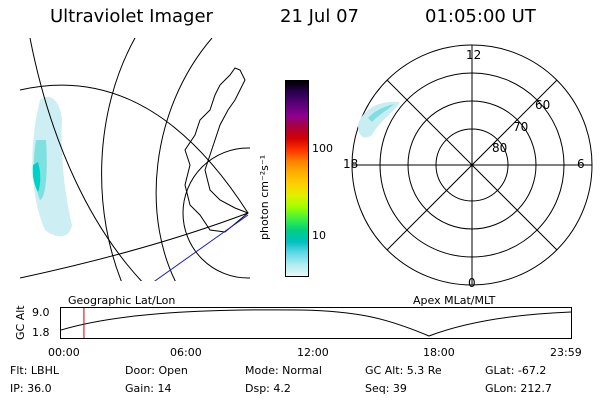 Image resolution: width=600 pixels, height=400 pixels. I want to click on mode-readout: Mode: Normal, so click(283, 370).